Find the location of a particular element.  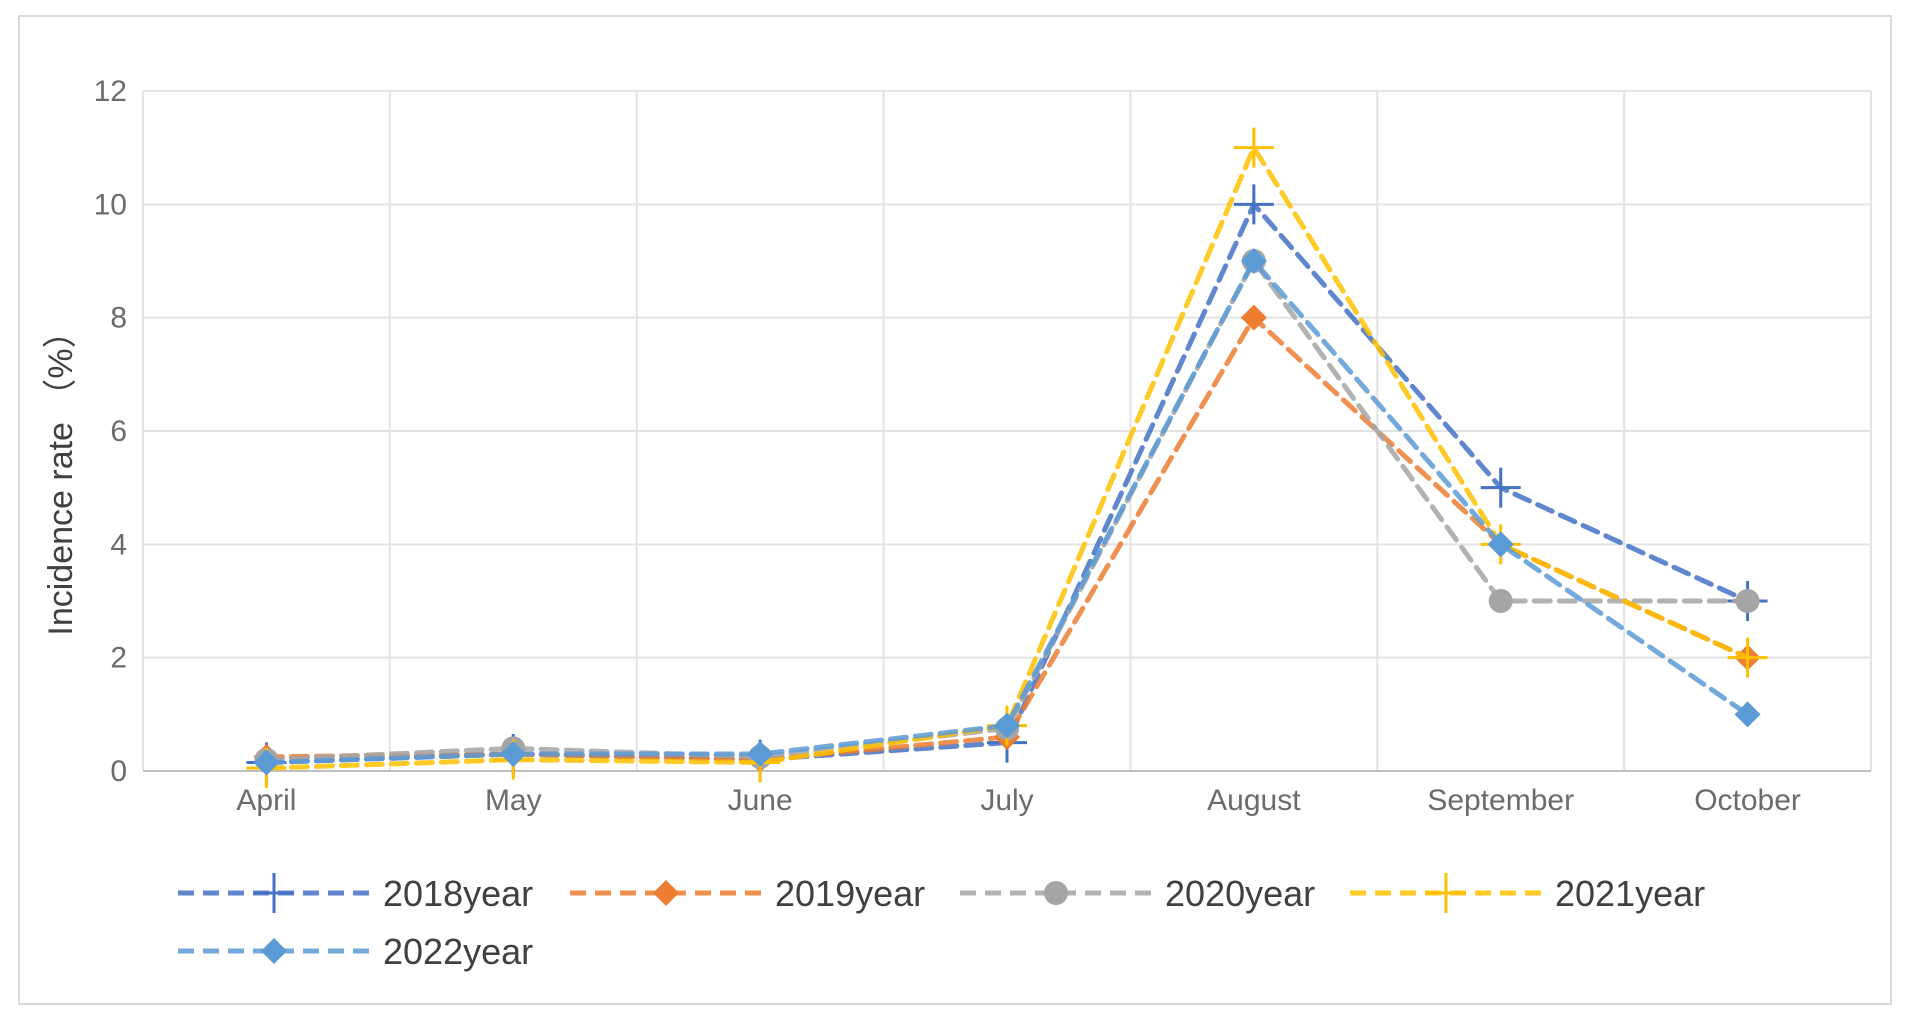

legend-item: 2020year is located at coordinates (1137, 893).